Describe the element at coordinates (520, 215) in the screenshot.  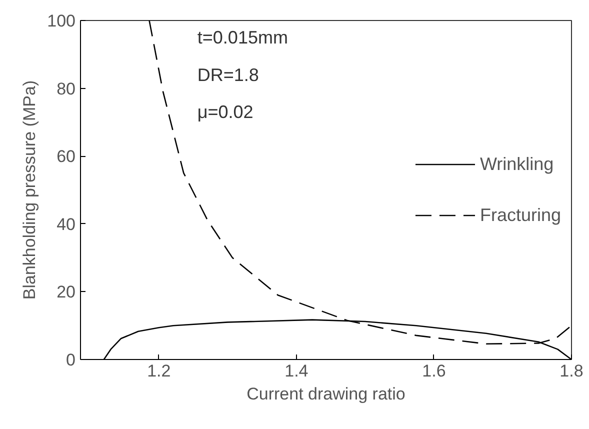
I see `legend-label: Fracturing` at that location.